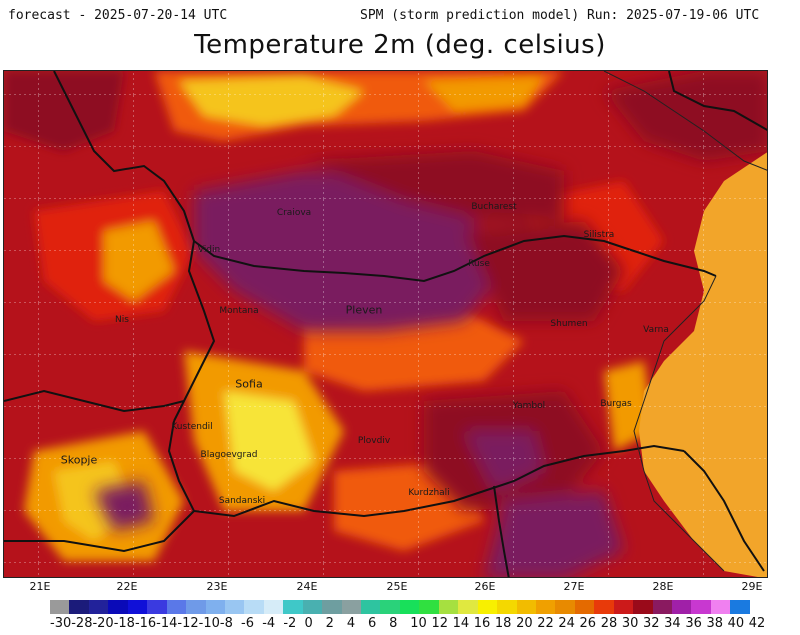 The width and height of the screenshot is (800, 635). I want to click on city-label: Kurdzhali, so click(429, 493).